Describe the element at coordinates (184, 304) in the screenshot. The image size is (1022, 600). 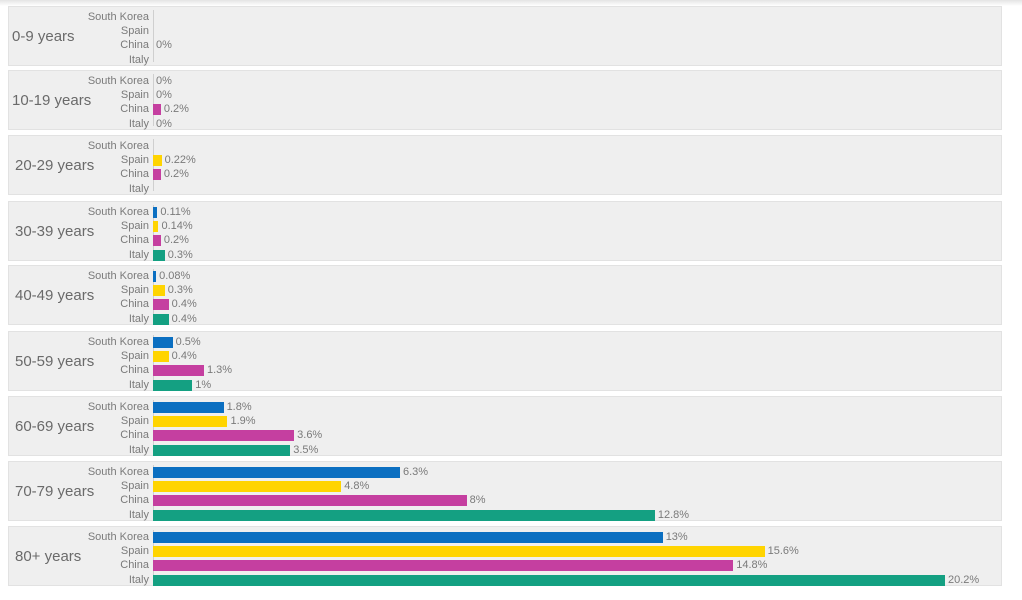
I see `value-label-china: 0.4%` at that location.